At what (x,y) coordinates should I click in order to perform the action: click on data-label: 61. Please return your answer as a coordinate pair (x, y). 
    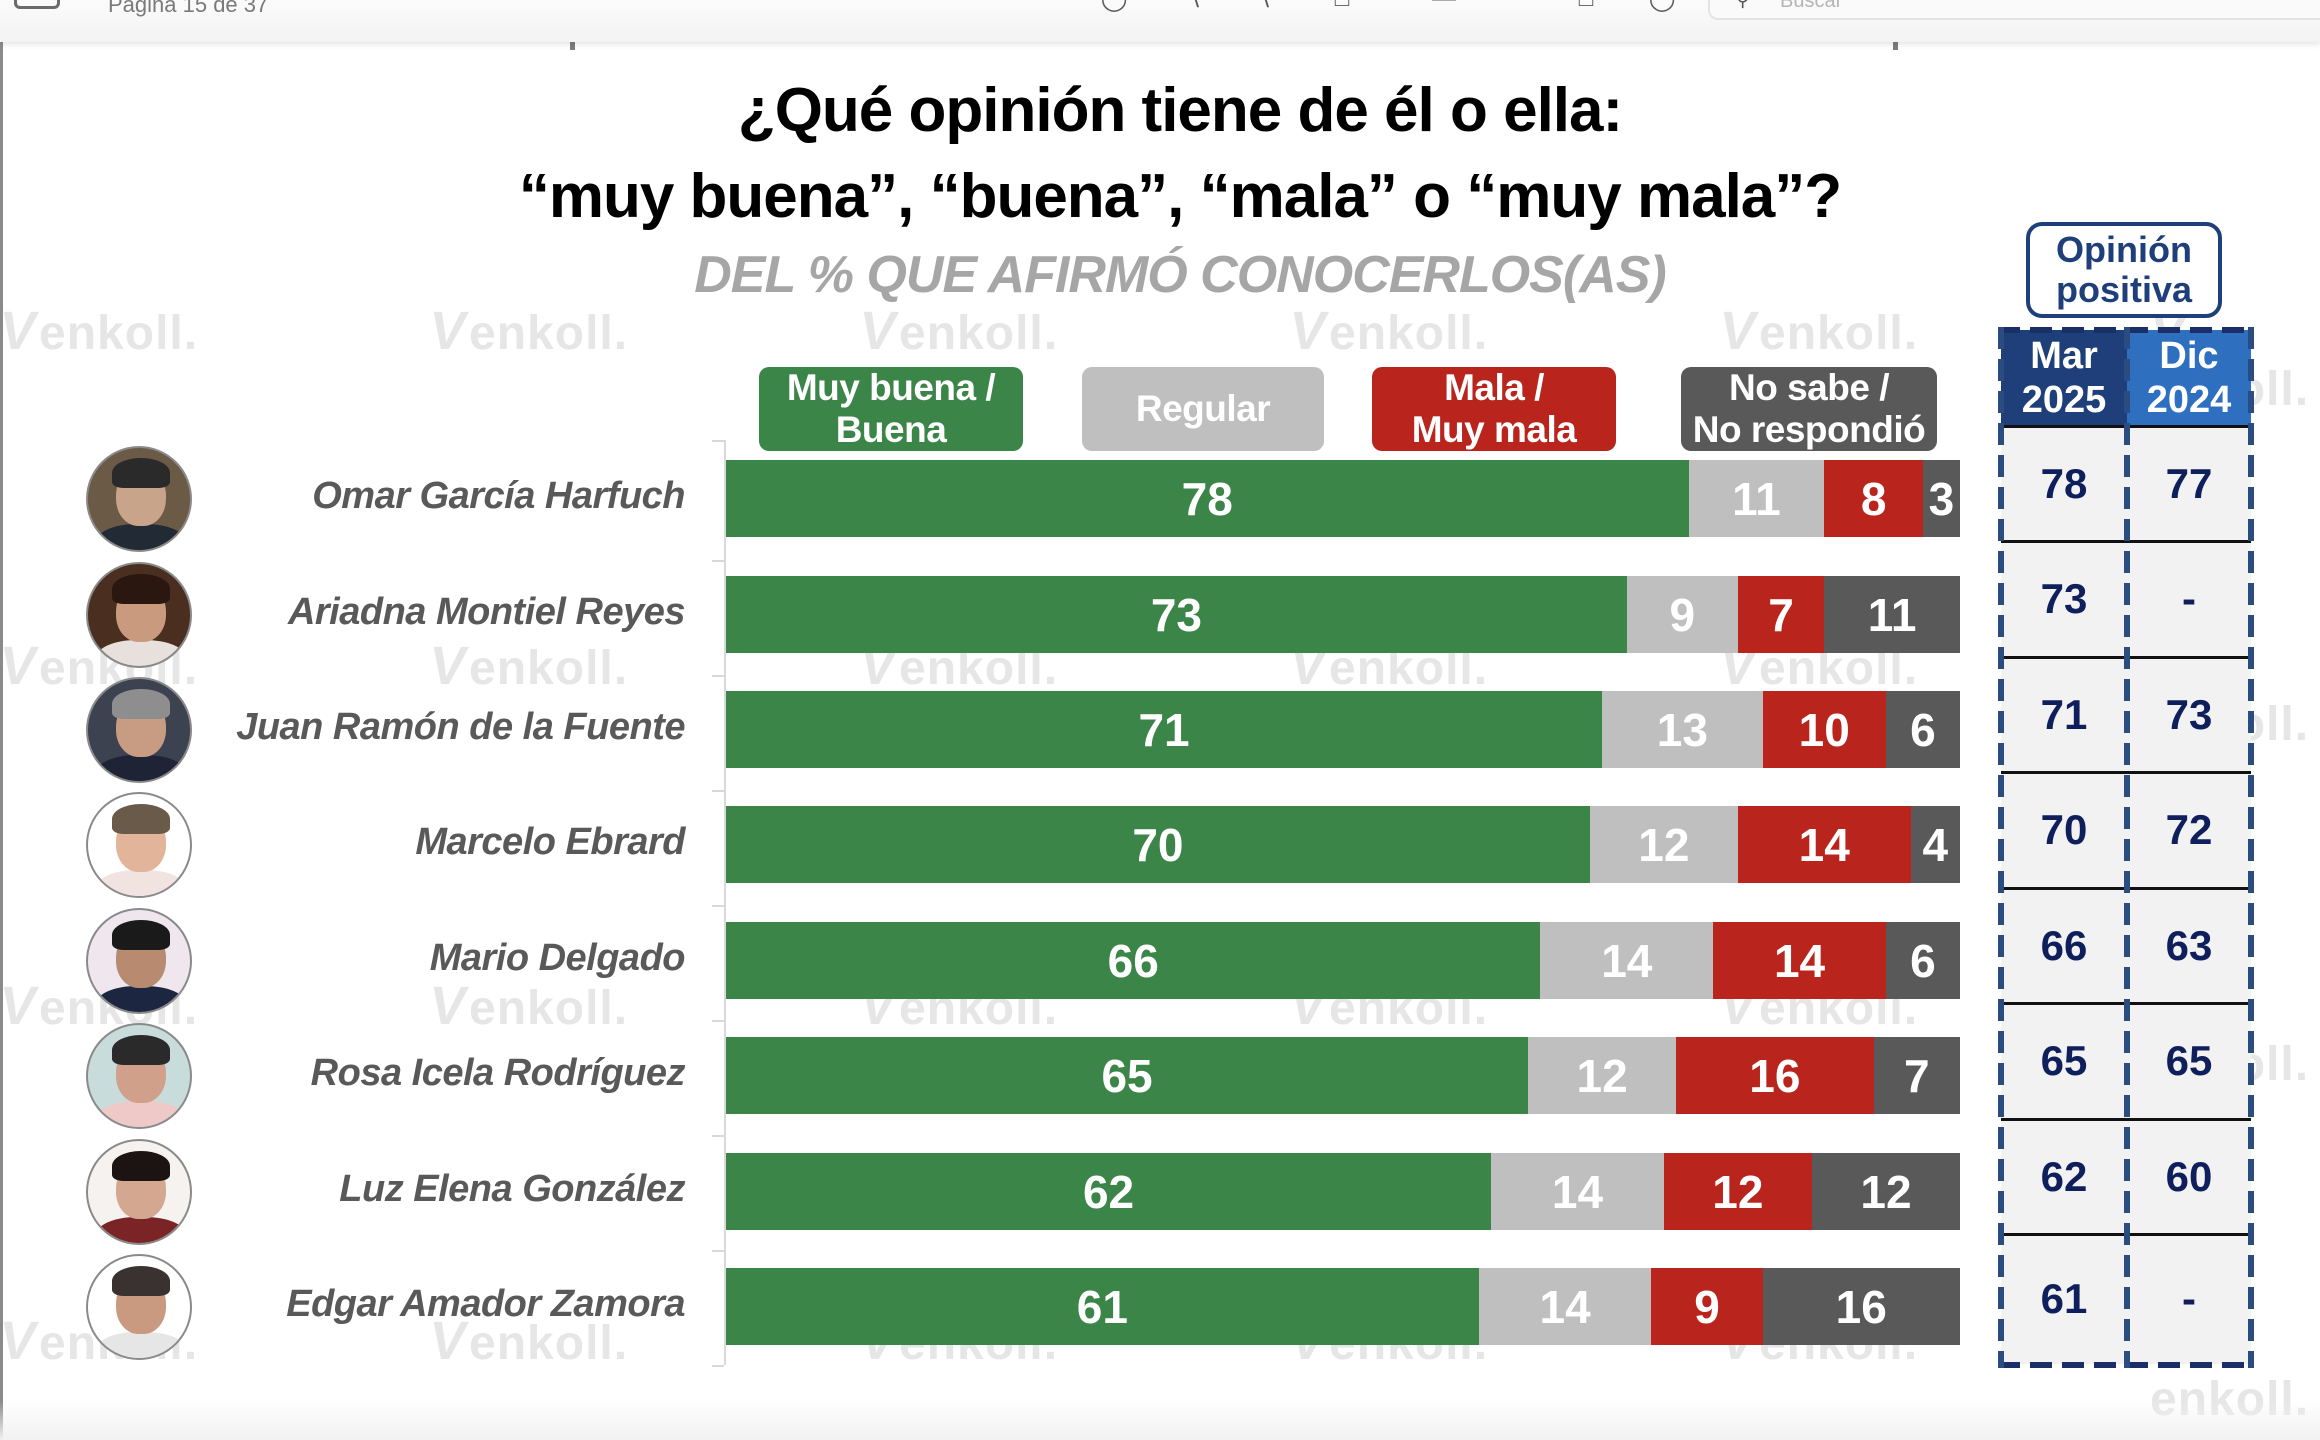
    Looking at the image, I should click on (1102, 1306).